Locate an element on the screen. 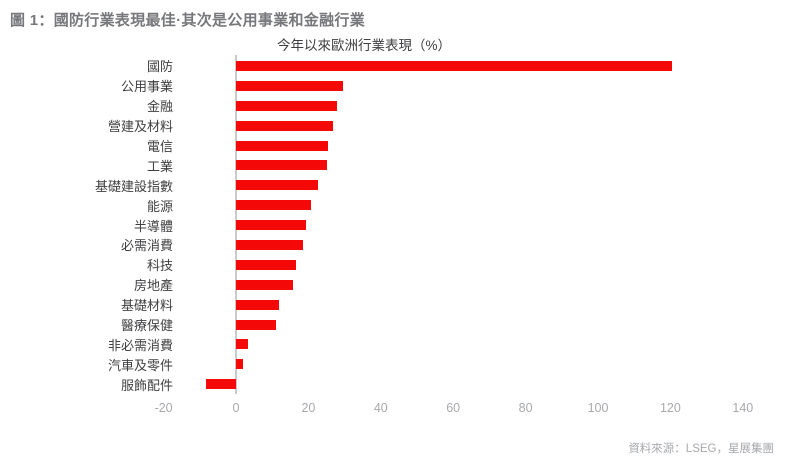 The image size is (788, 468). category-label: 非必需消費 is located at coordinates (140, 345).